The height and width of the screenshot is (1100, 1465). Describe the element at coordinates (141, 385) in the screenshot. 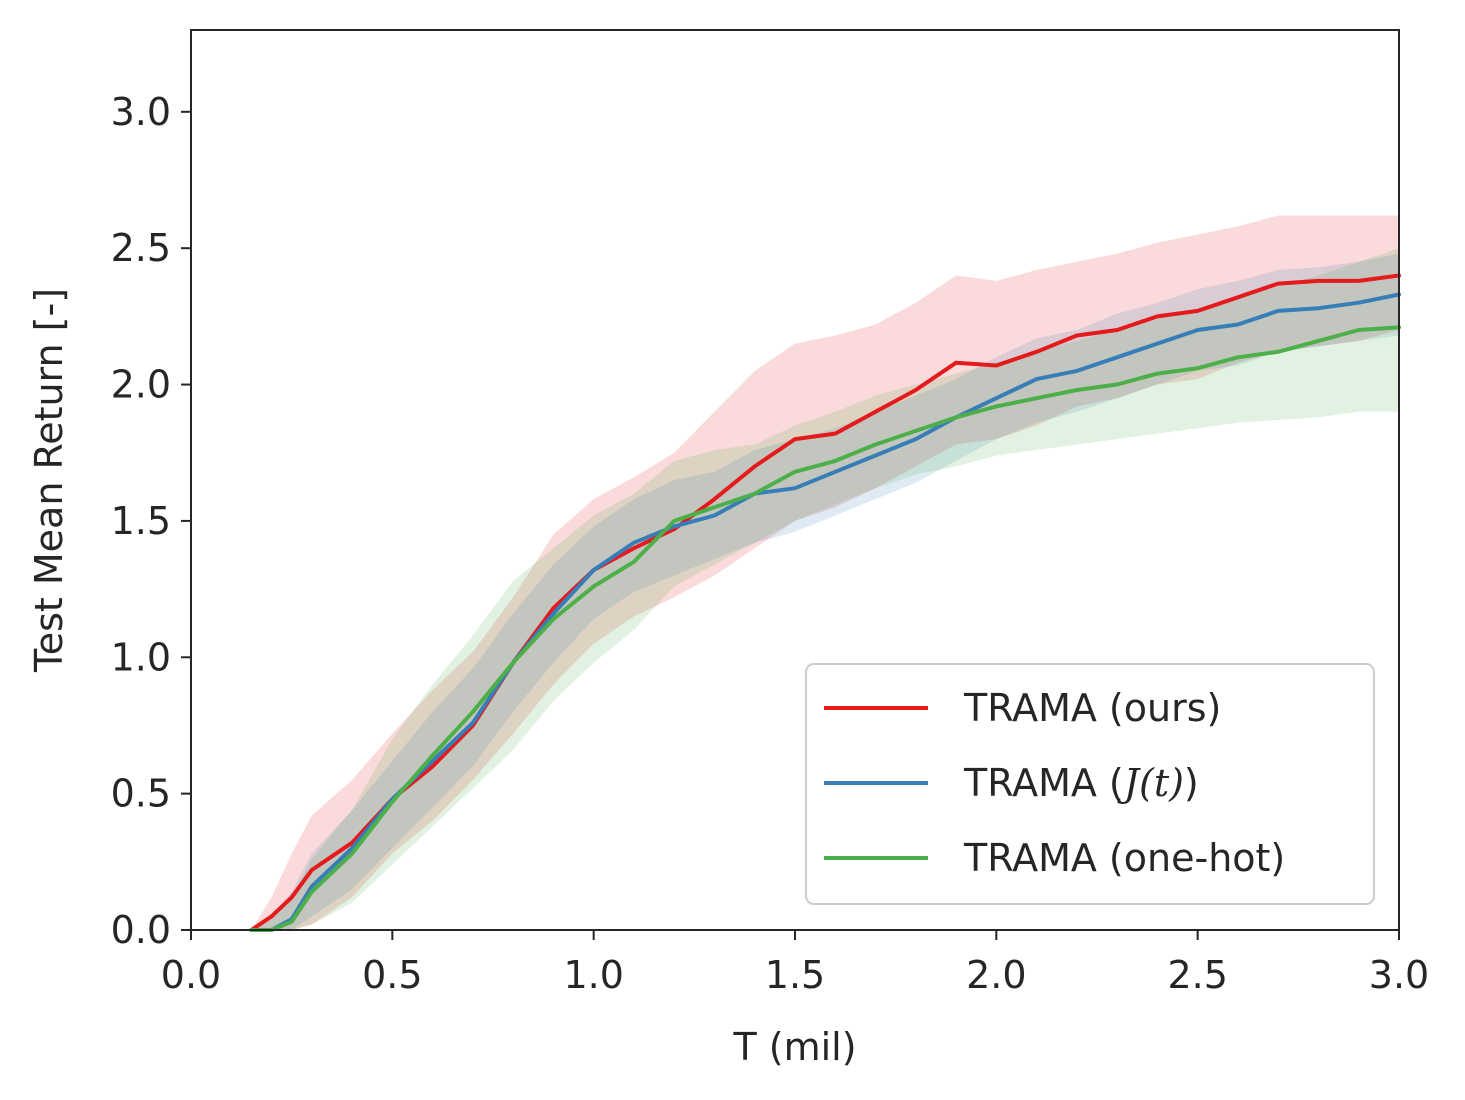

I see `y-tick-label: 2.0` at that location.